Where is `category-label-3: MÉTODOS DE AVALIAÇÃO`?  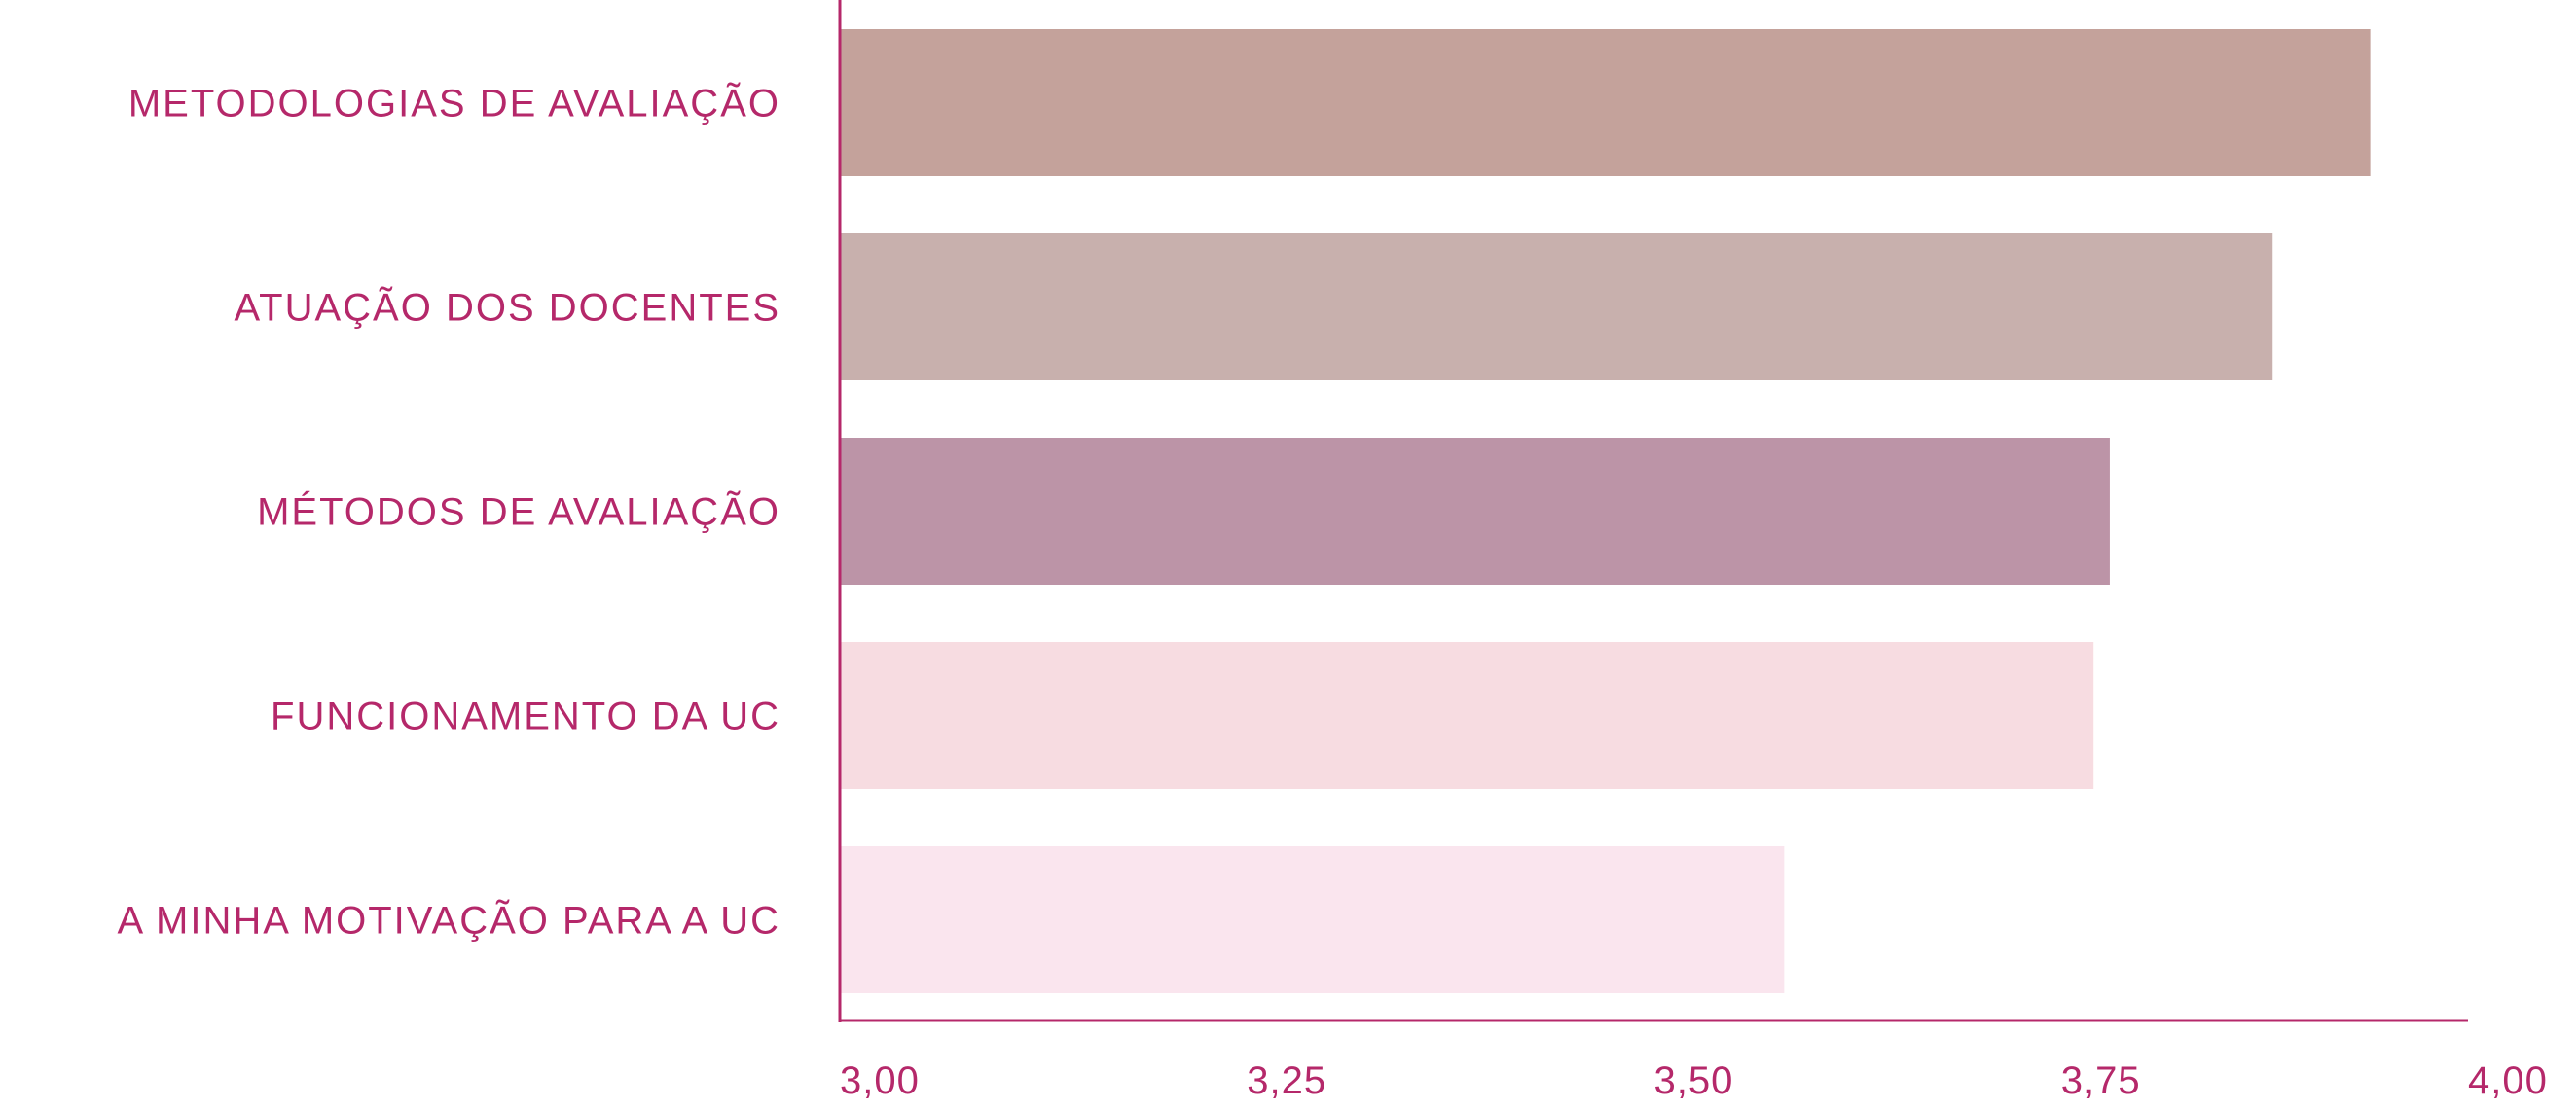
category-label-3: MÉTODOS DE AVALIAÇÃO is located at coordinates (518, 512).